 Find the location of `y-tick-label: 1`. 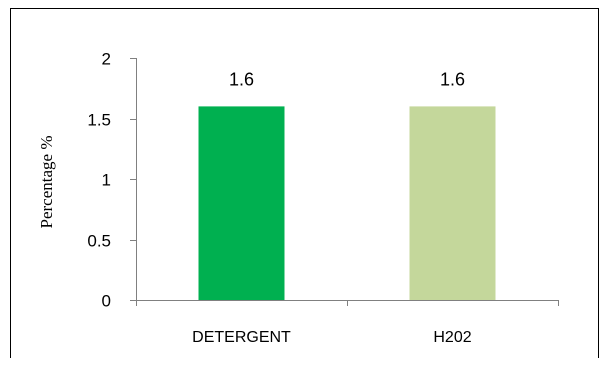

y-tick-label: 1 is located at coordinates (106, 180).